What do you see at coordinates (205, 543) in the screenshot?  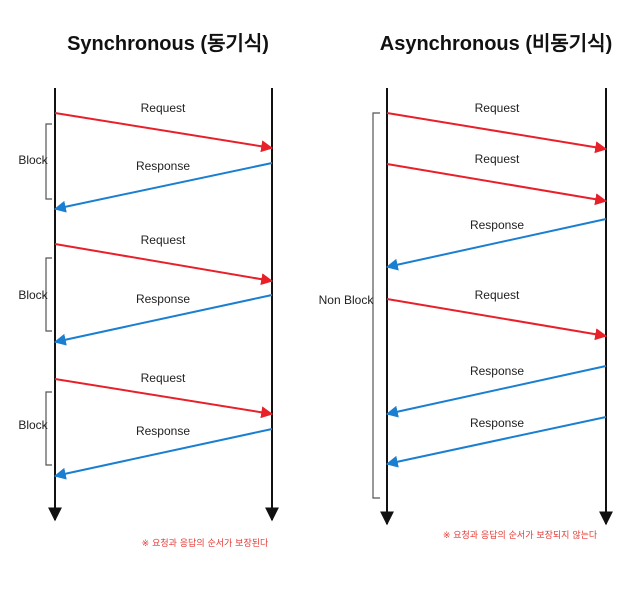 I see `sync-note: ※ 요청과 응답의 순서가 보장된다` at bounding box center [205, 543].